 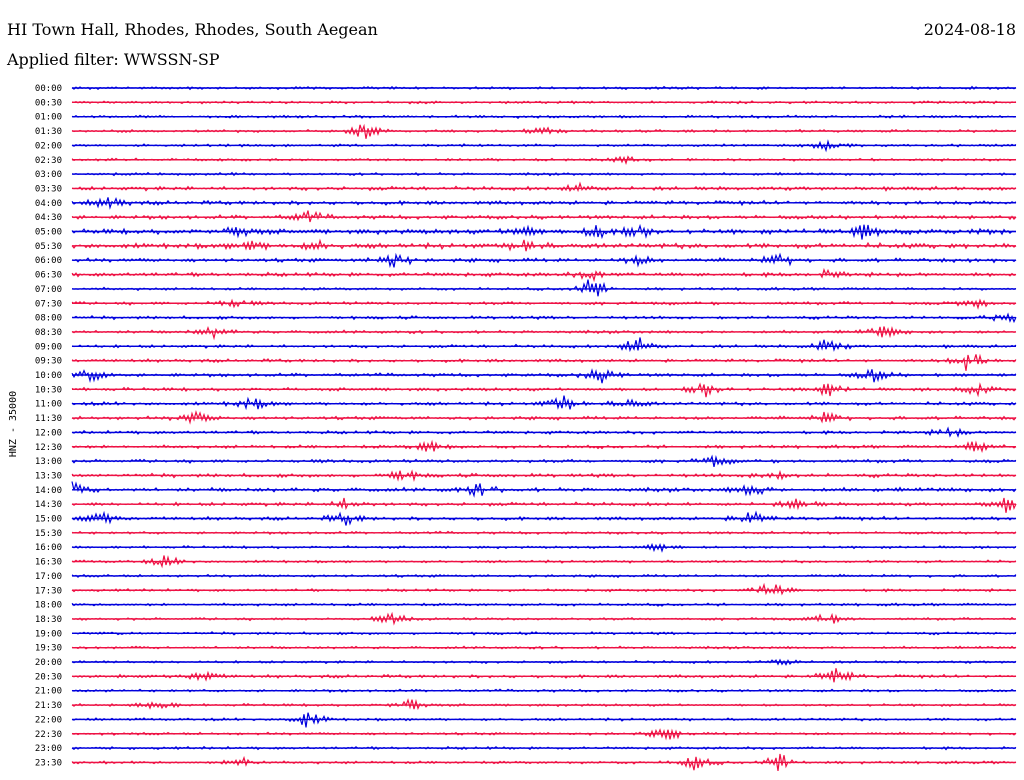 What do you see at coordinates (48, 118) in the screenshot?
I see `row-time-label: 01:00` at bounding box center [48, 118].